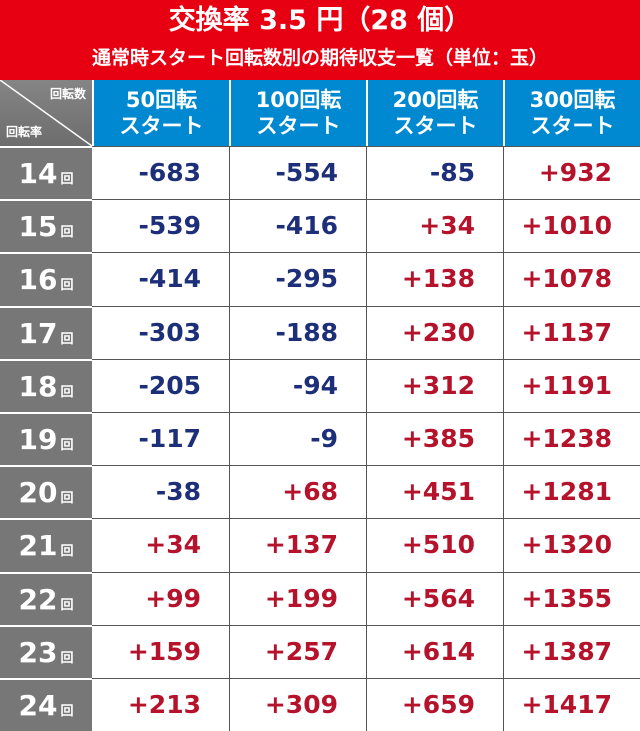  Describe the element at coordinates (438, 492) in the screenshot. I see `table-cell: +451` at that location.